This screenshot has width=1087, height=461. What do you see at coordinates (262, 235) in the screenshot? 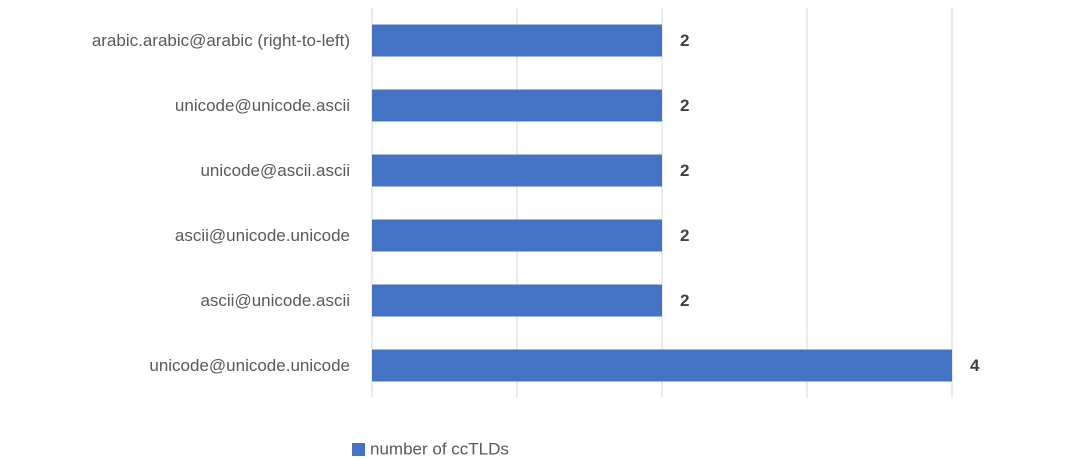
I see `y-tick-label: ascii@unicode.unicode` at bounding box center [262, 235].